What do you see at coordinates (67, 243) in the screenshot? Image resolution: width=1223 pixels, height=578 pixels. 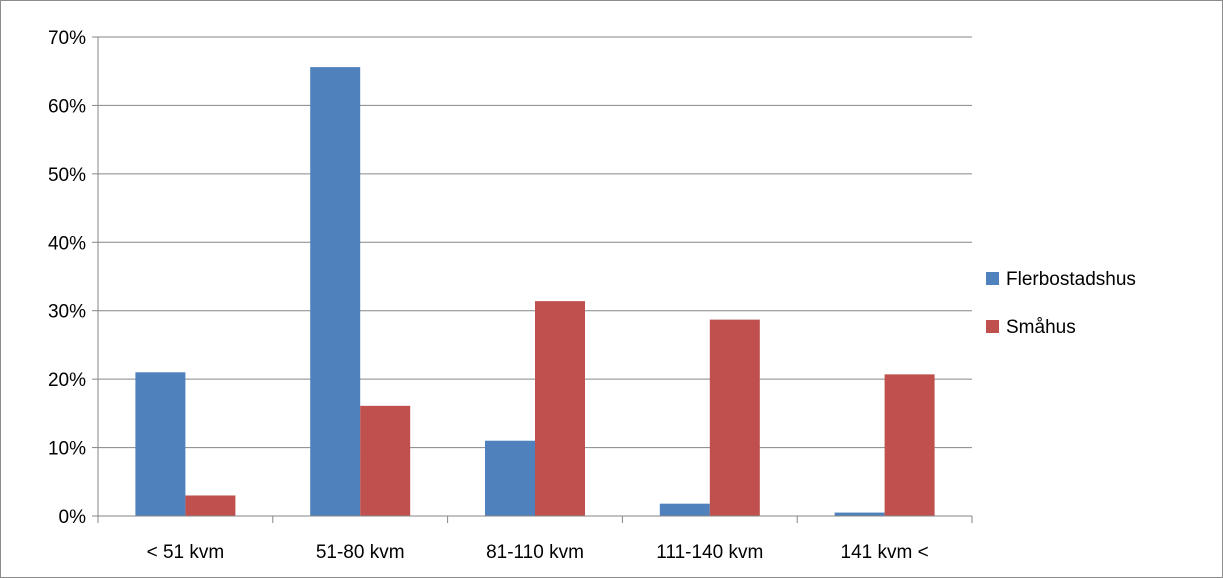 I see `y-tick-label: 40%` at bounding box center [67, 243].